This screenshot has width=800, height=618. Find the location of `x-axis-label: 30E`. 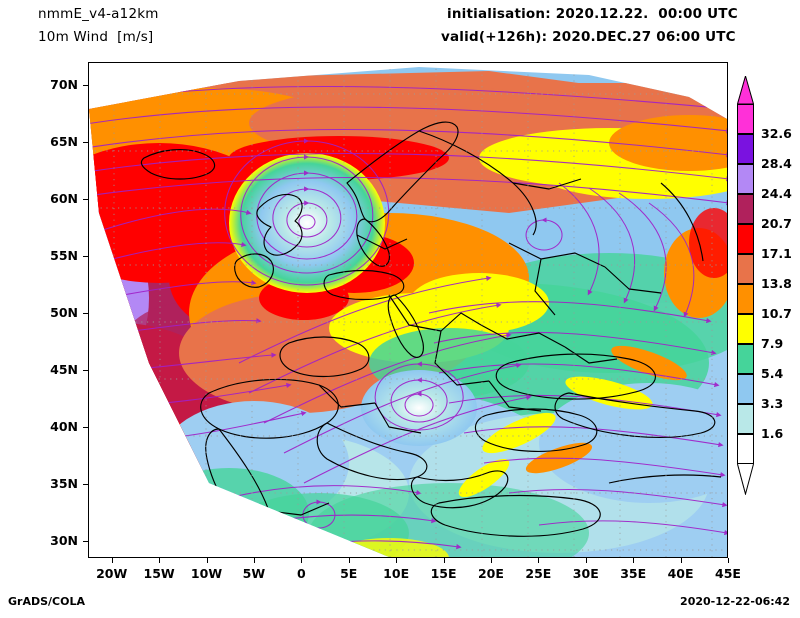

x-axis-label: 30E is located at coordinates (585, 573).